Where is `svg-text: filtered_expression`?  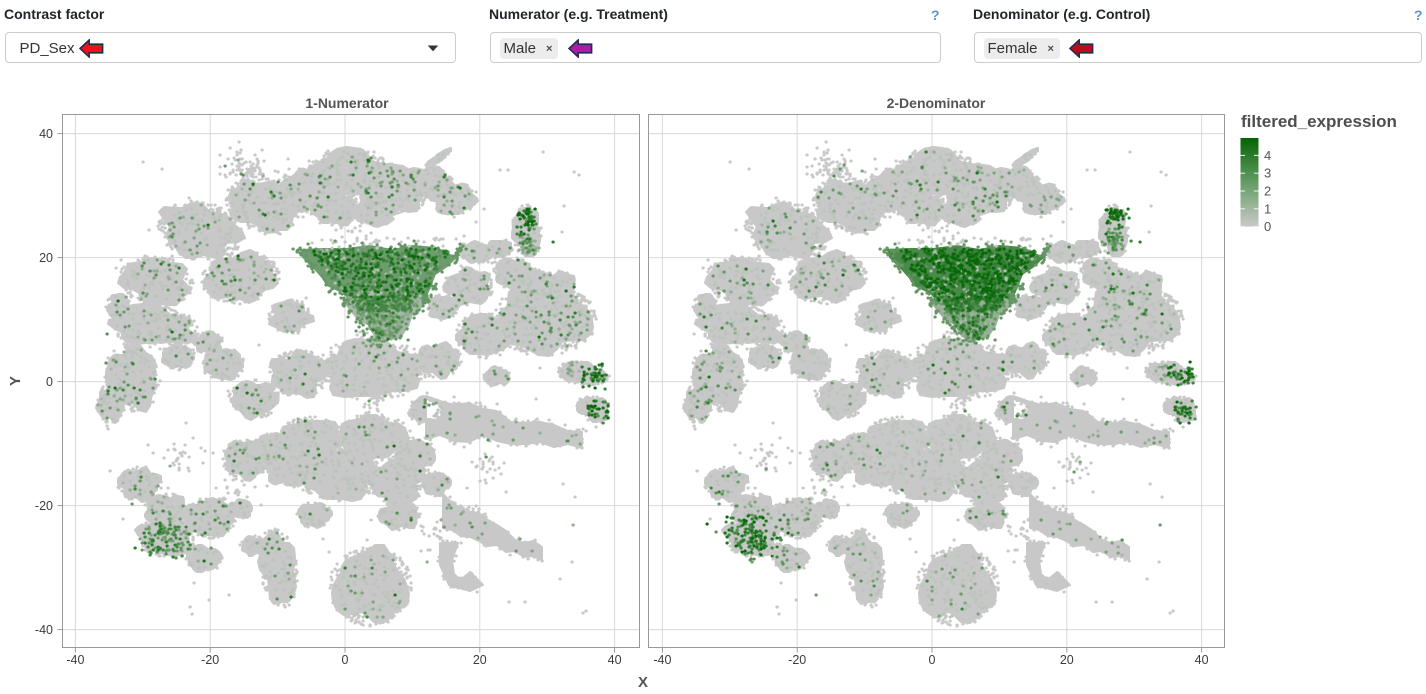
svg-text: filtered_expression is located at coordinates (1319, 121).